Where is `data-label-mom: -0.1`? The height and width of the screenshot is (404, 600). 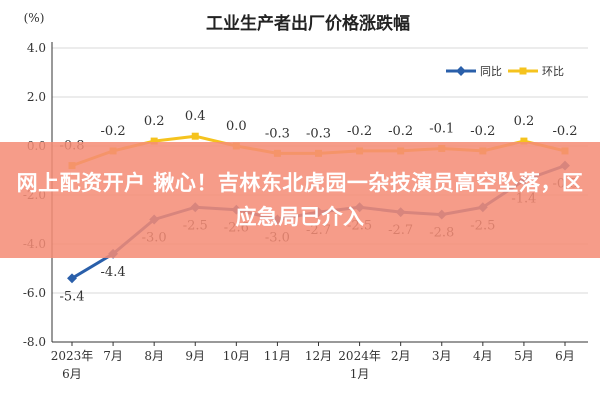 data-label-mom: -0.1 is located at coordinates (441, 128).